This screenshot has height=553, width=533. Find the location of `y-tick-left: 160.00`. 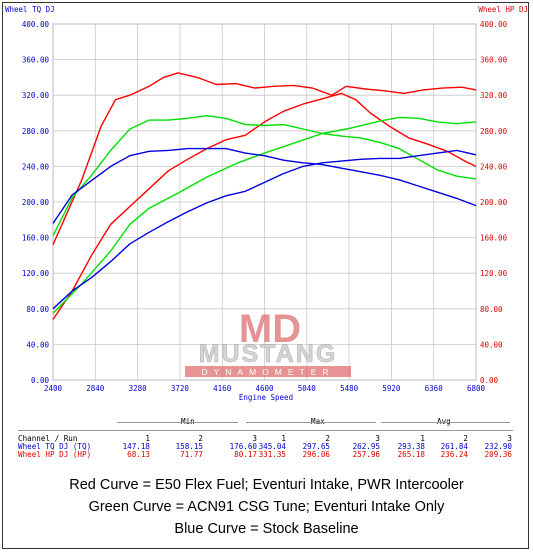

y-tick-left: 160.00 is located at coordinates (36, 238).